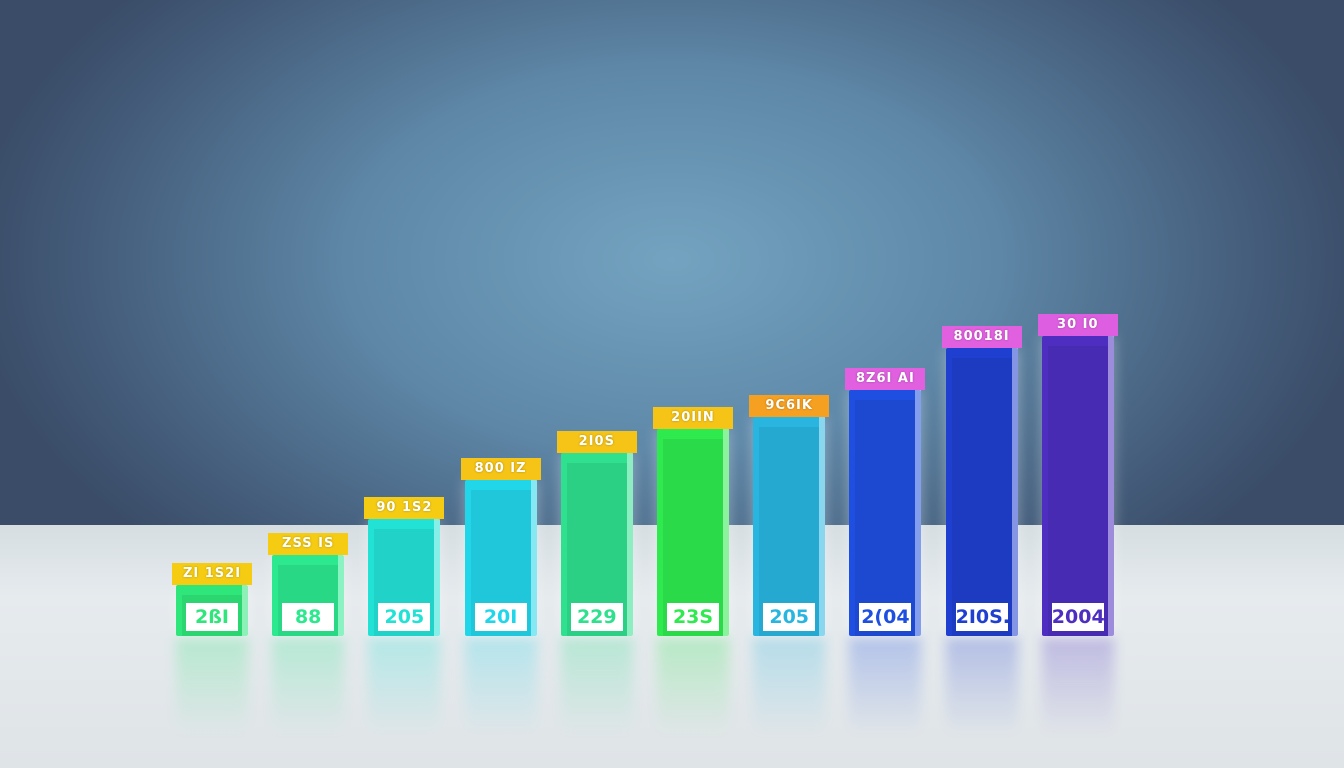  Describe the element at coordinates (693, 418) in the screenshot. I see `bar-top-label: 20IIN` at that location.